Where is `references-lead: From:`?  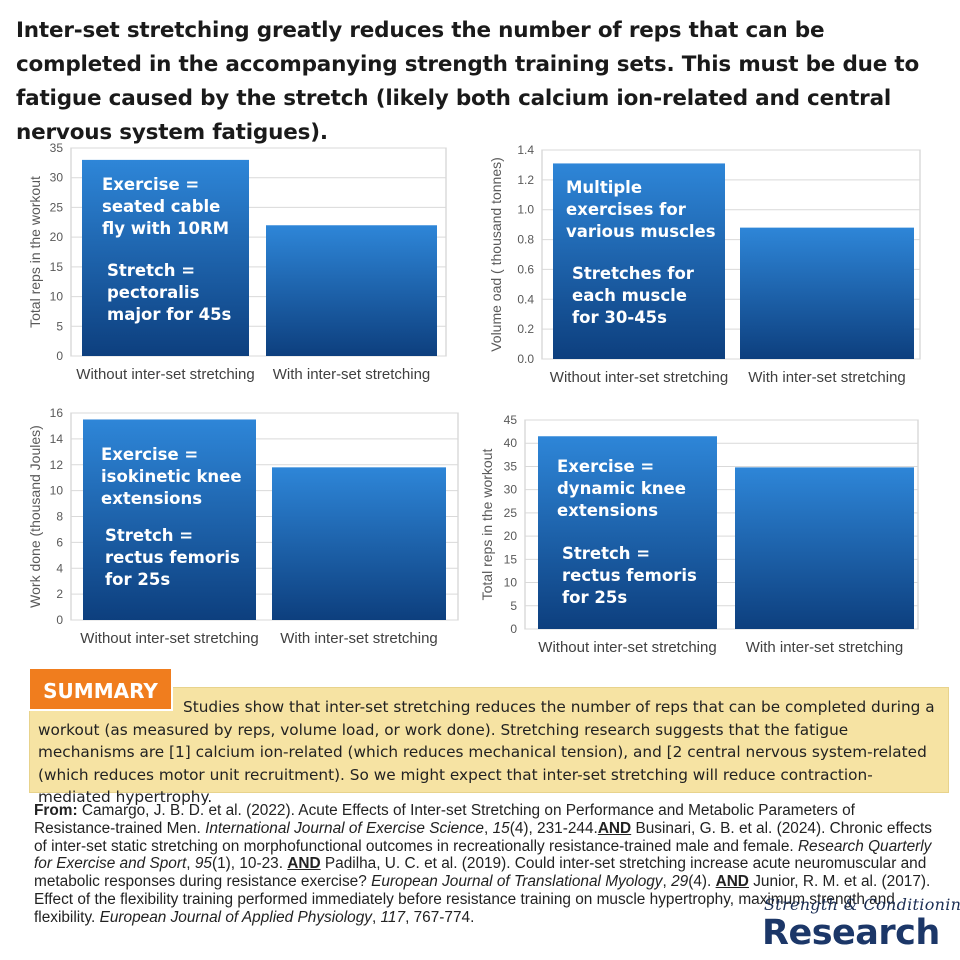
references-lead: From: is located at coordinates (56, 810).